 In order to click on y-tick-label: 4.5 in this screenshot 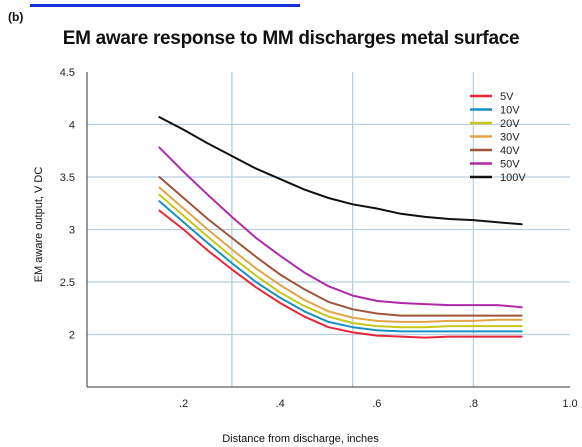, I will do `click(67, 73)`.